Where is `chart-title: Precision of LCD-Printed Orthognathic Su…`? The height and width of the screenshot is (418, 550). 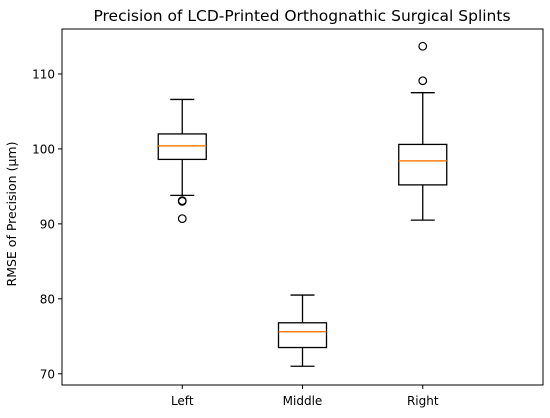 chart-title: Precision of LCD-Printed Orthognathic Su… is located at coordinates (301, 16).